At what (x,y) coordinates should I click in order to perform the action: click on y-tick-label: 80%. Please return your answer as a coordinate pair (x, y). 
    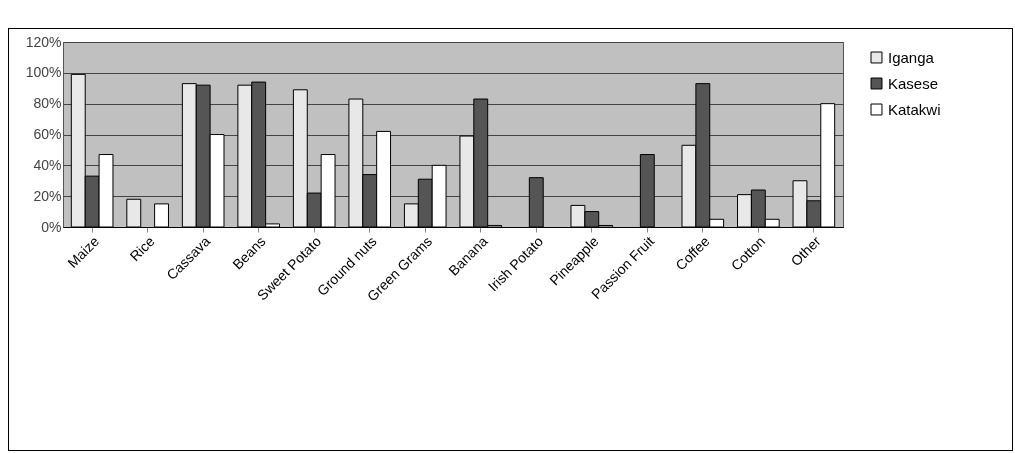
    Looking at the image, I should click on (47, 103).